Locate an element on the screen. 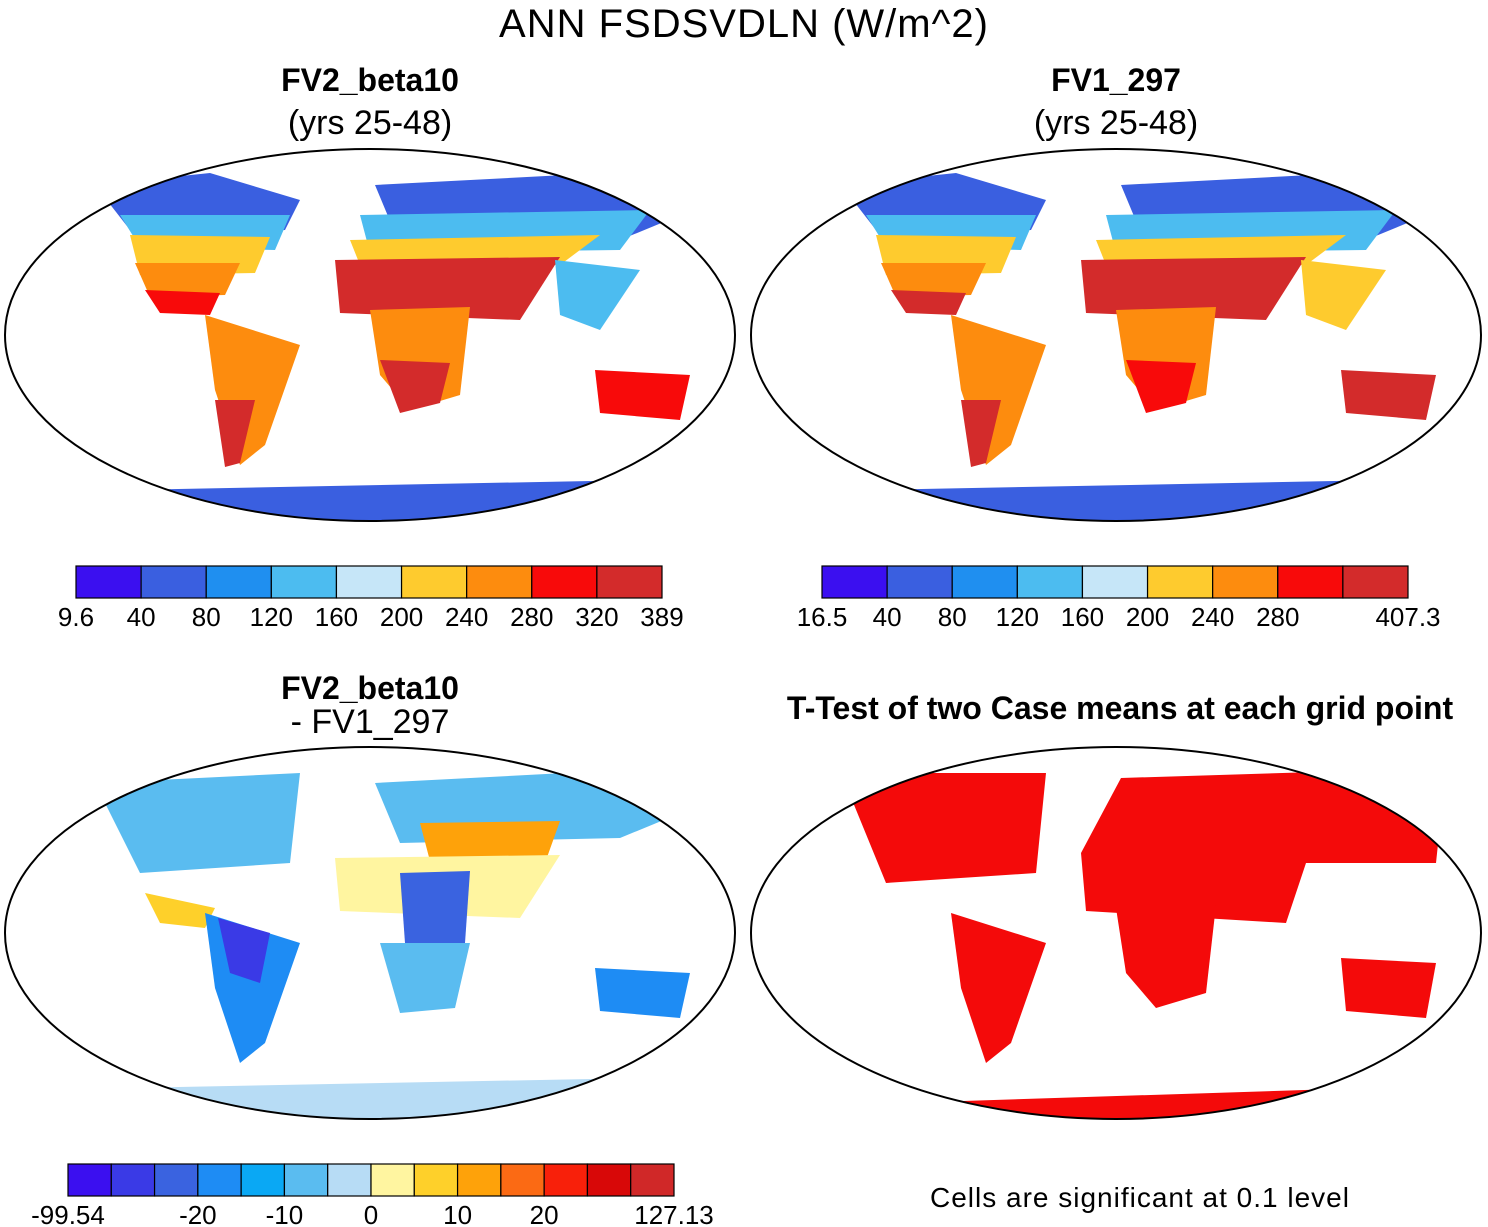 The height and width of the screenshot is (1227, 1488). colorbar-model-b-label-3: 120 is located at coordinates (1017, 617).